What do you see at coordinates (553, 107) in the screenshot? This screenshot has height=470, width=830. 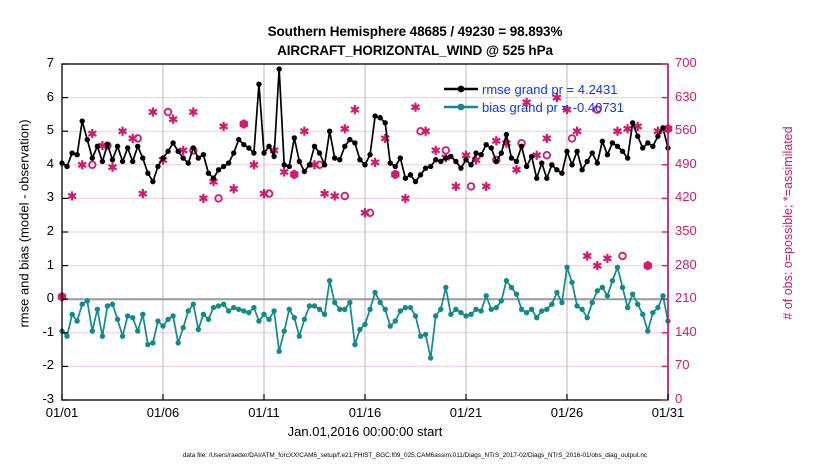 I see `legend-label-bias: bias grand pr = -0.40731` at bounding box center [553, 107].